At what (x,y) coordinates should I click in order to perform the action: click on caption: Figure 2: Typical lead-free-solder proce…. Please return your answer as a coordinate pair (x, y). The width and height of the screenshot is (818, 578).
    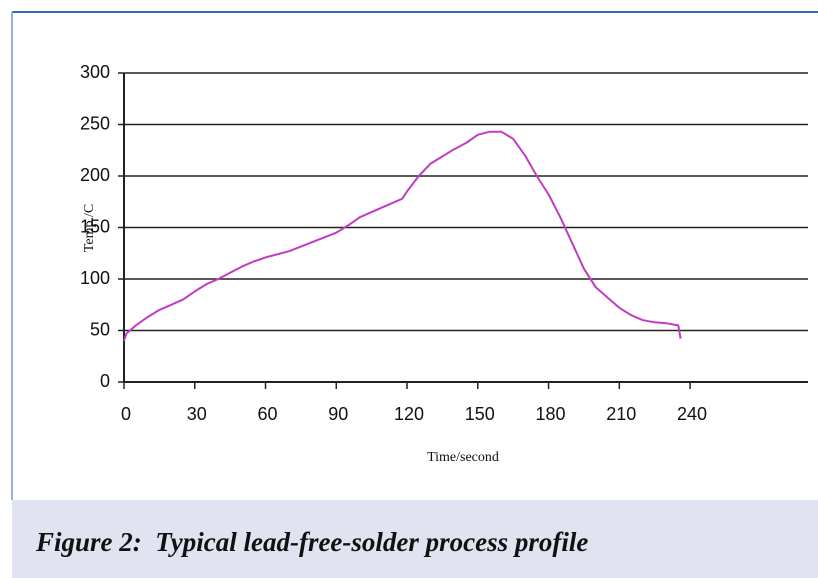
    Looking at the image, I should click on (312, 542).